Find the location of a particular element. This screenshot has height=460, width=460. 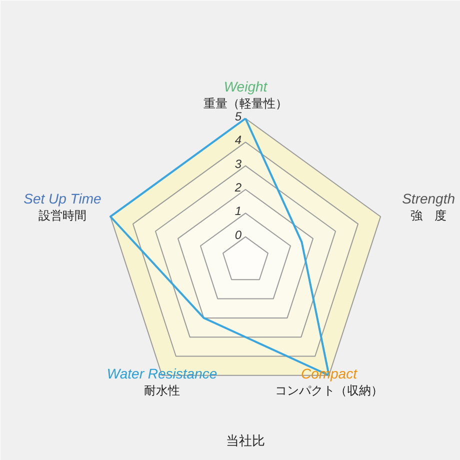

spoke-label: Set Up Time 設営時間 is located at coordinates (63, 206).